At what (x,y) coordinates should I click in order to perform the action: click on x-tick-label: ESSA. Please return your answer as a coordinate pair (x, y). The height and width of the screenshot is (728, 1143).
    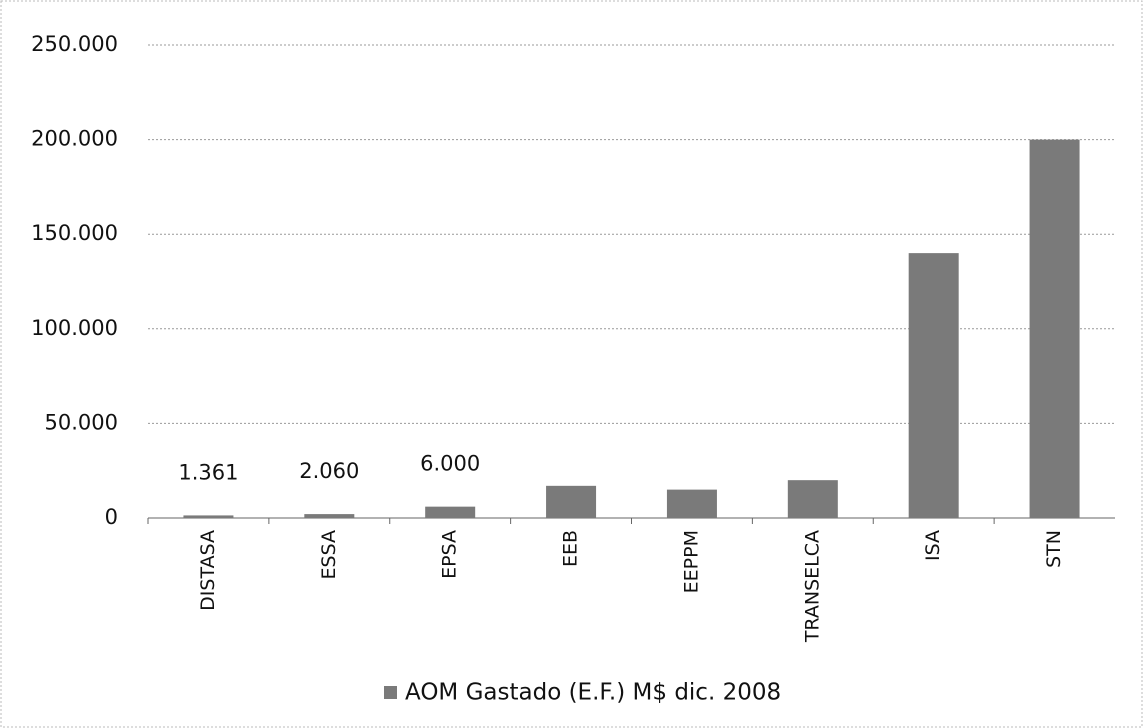
    Looking at the image, I should click on (329, 554).